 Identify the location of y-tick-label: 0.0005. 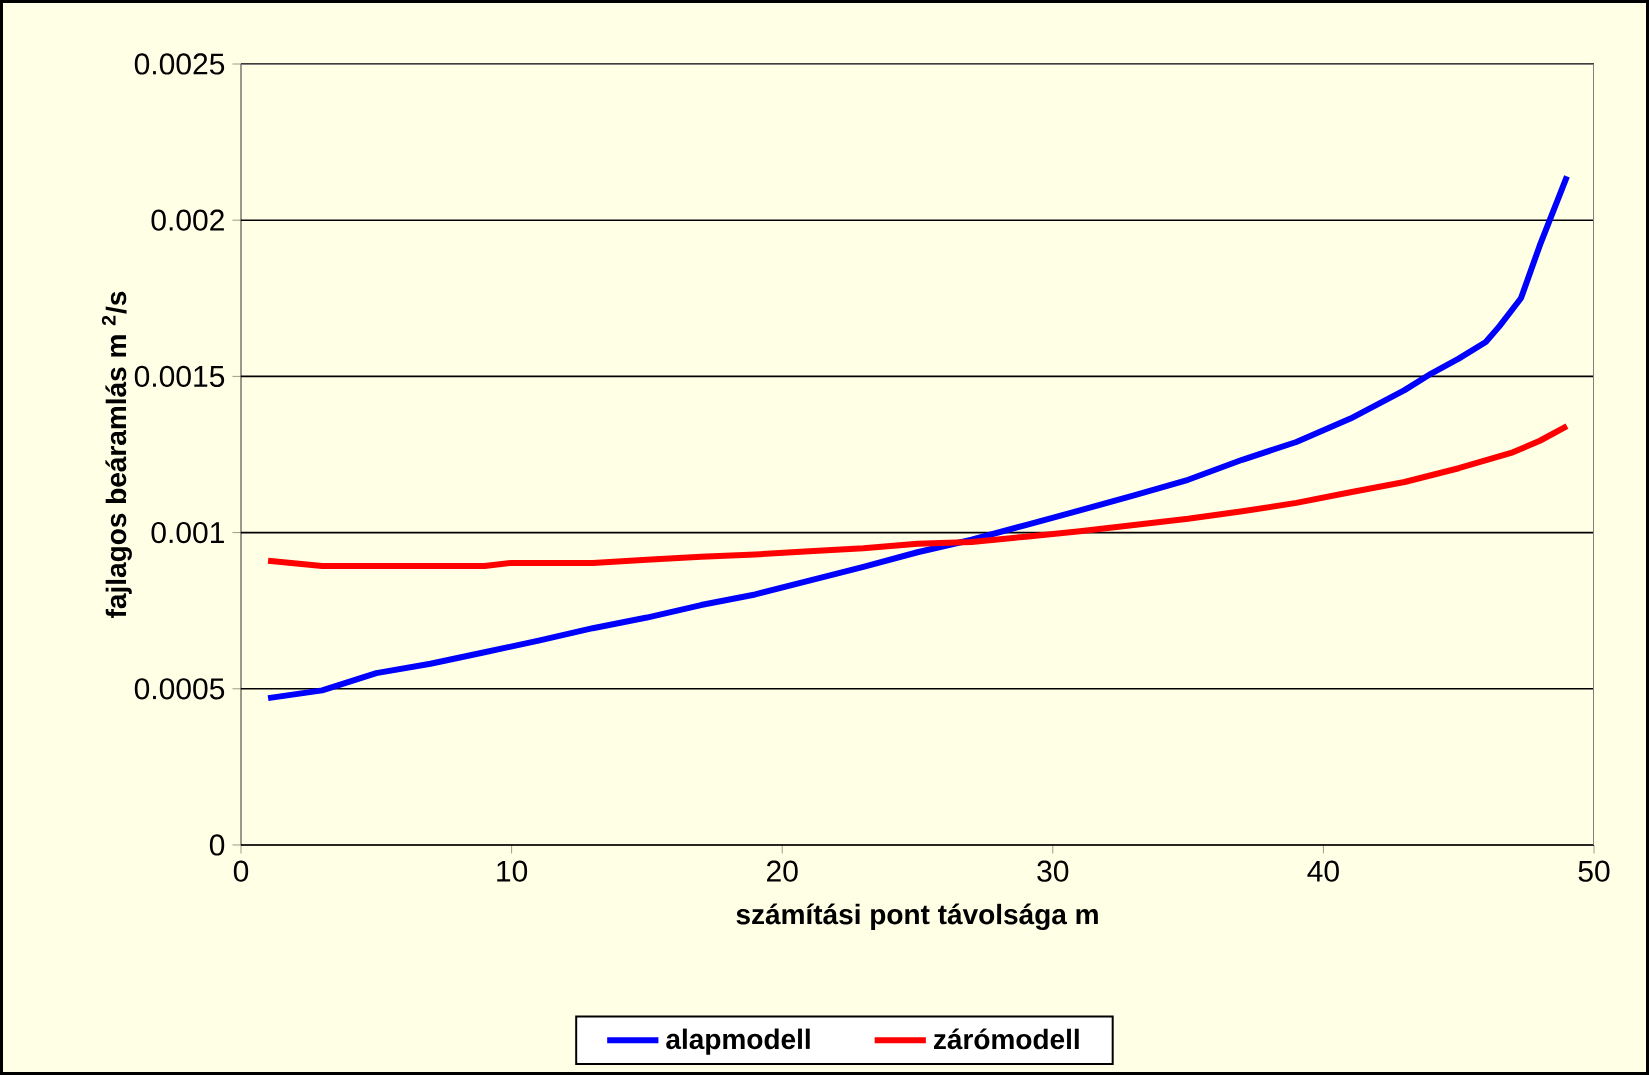
(179, 689).